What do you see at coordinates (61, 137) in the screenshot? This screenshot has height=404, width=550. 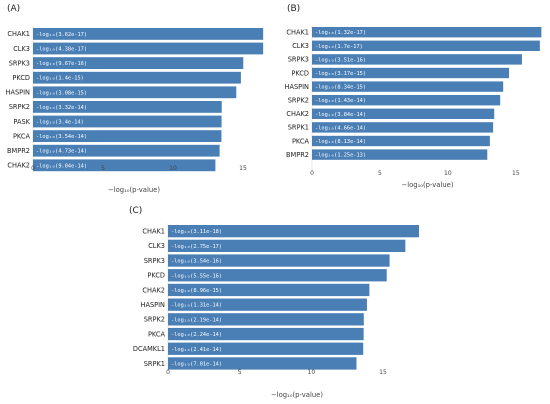 I see `bar-value-label: -log₁₀(3.54e-14)` at bounding box center [61, 137].